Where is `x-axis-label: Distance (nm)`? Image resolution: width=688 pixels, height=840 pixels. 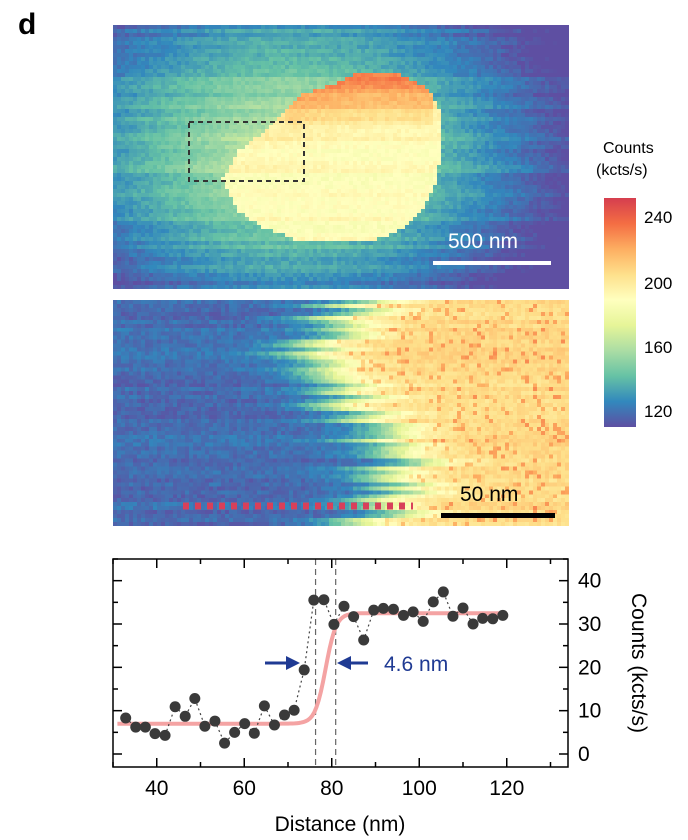 x-axis-label: Distance (nm) is located at coordinates (340, 824).